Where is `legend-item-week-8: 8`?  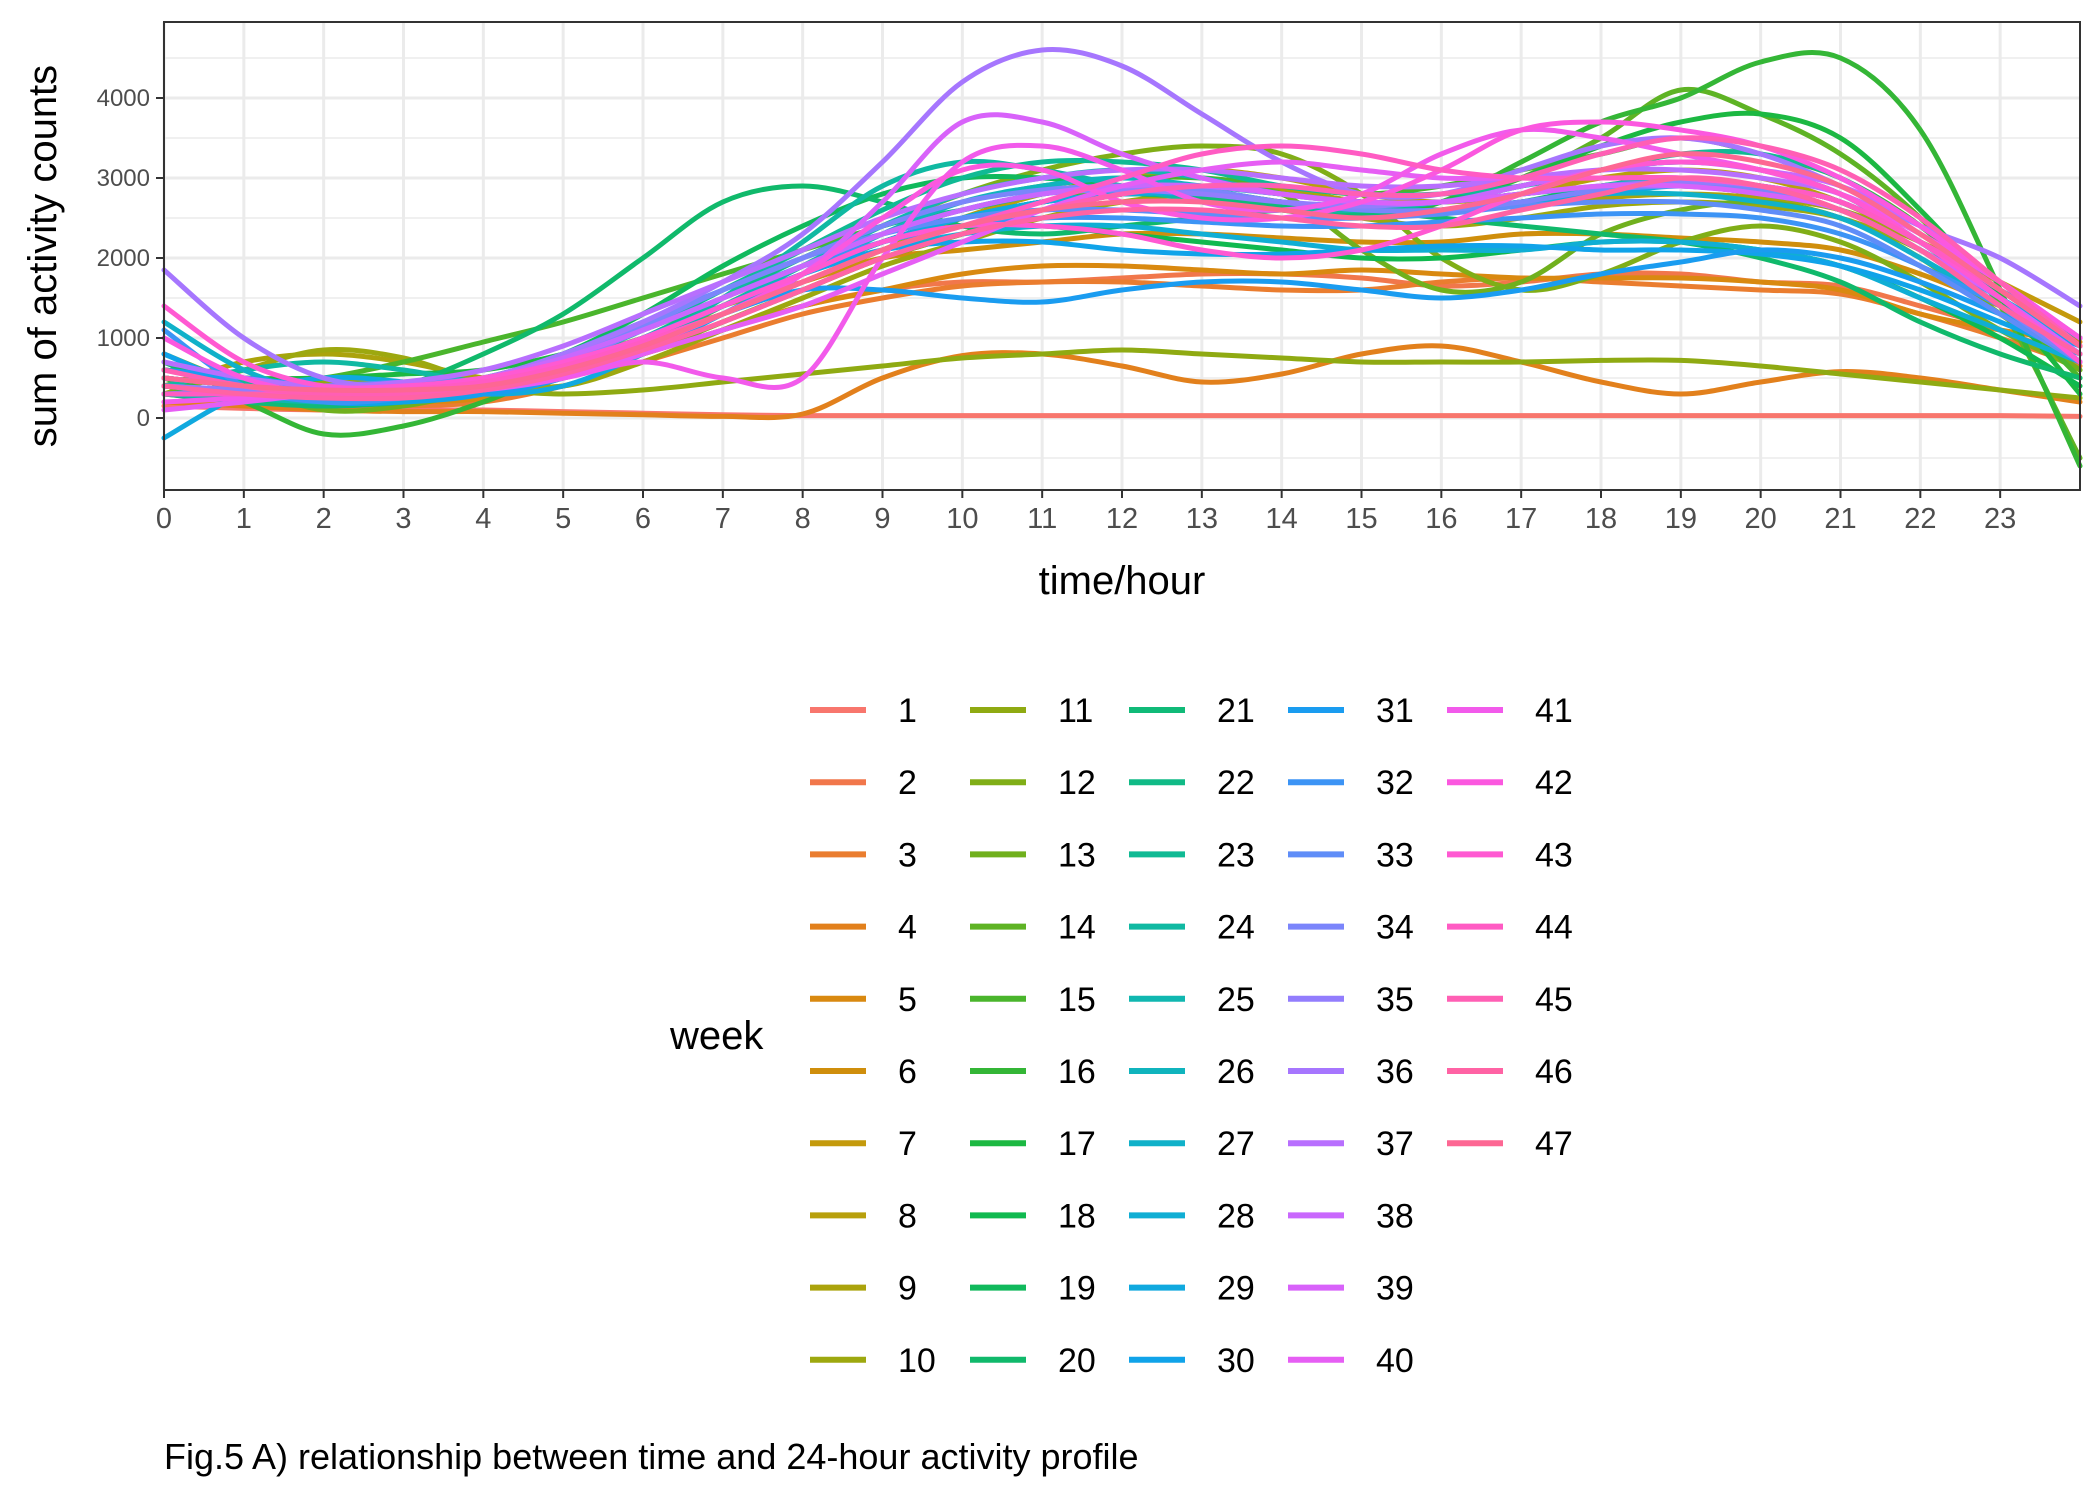 legend-item-week-8: 8 is located at coordinates (863, 1216).